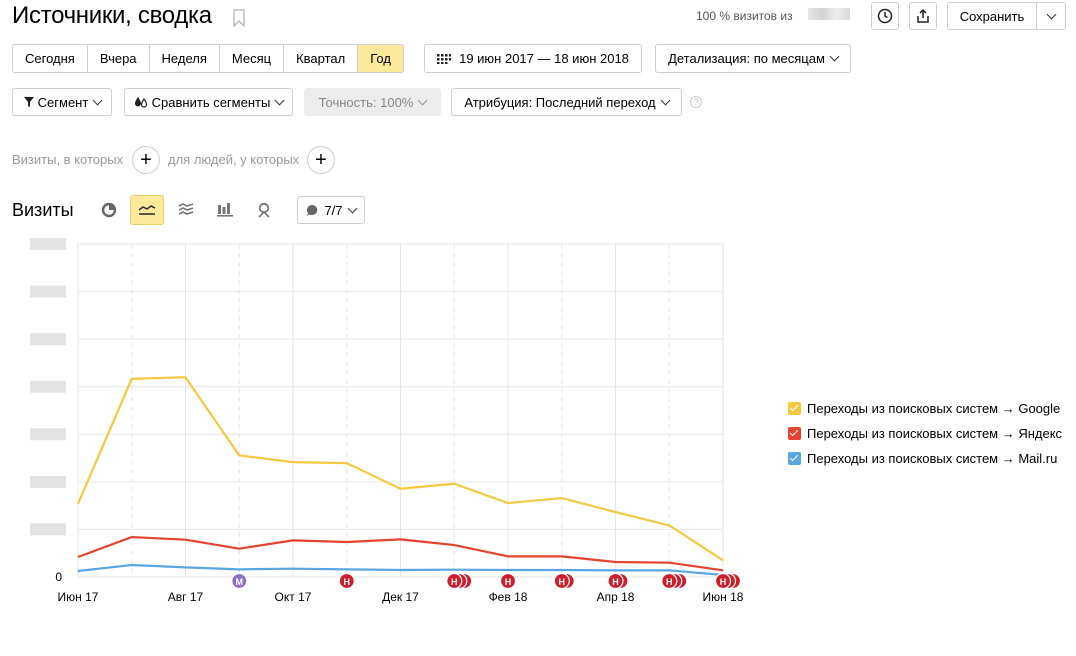  Describe the element at coordinates (992, 16) in the screenshot. I see `save-button: Сохранить` at that location.